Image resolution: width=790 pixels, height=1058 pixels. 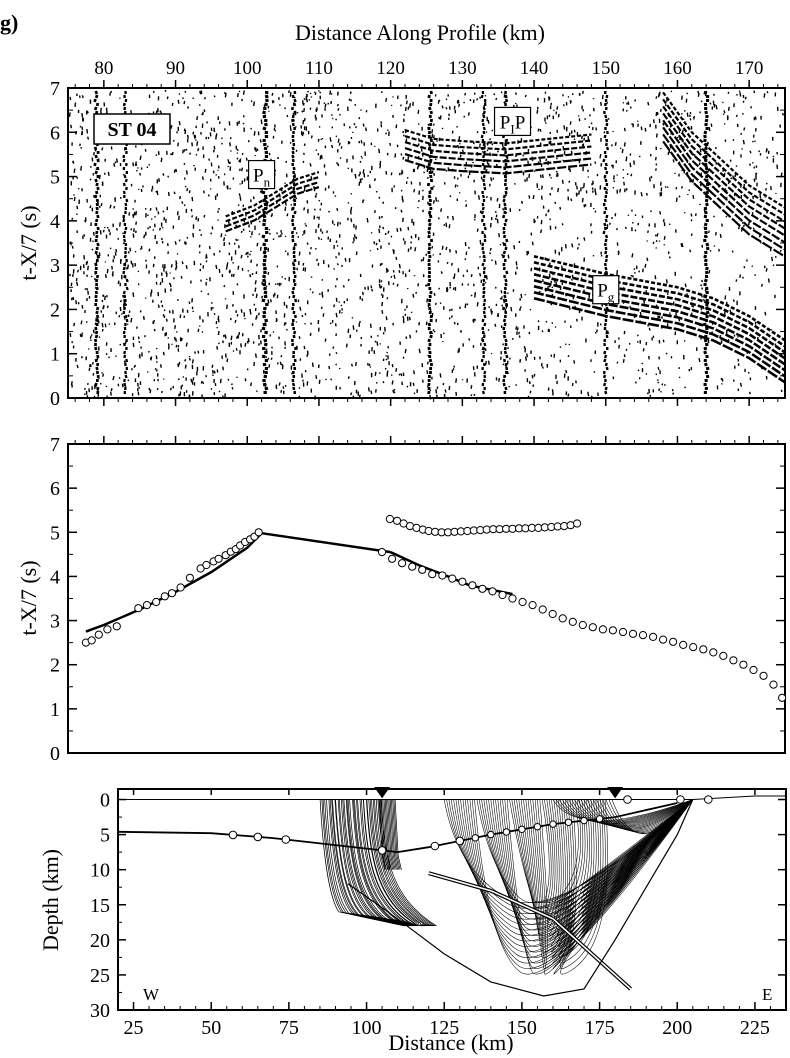 What do you see at coordinates (28, 242) in the screenshot?
I see `record-section-ylabel: t-X/7 (s)` at bounding box center [28, 242].